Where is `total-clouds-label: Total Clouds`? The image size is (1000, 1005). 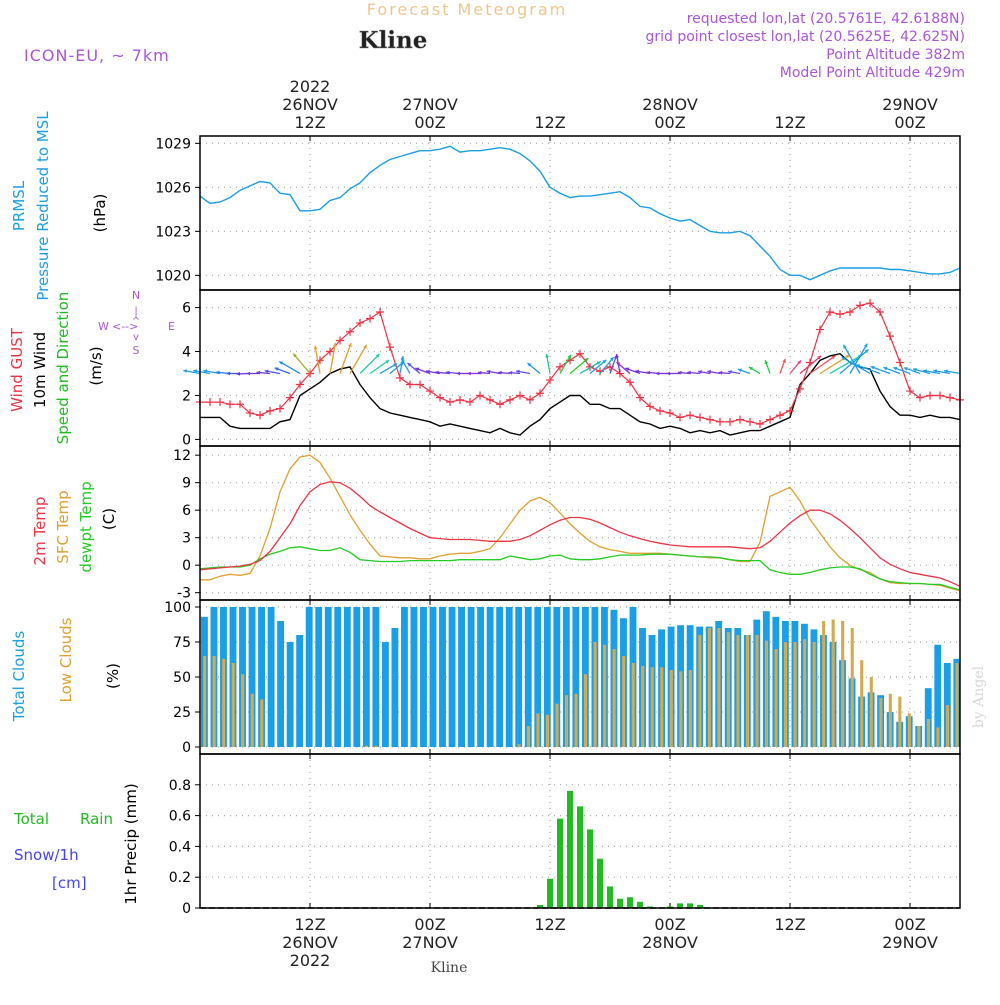 total-clouds-label: Total Clouds is located at coordinates (19, 677).